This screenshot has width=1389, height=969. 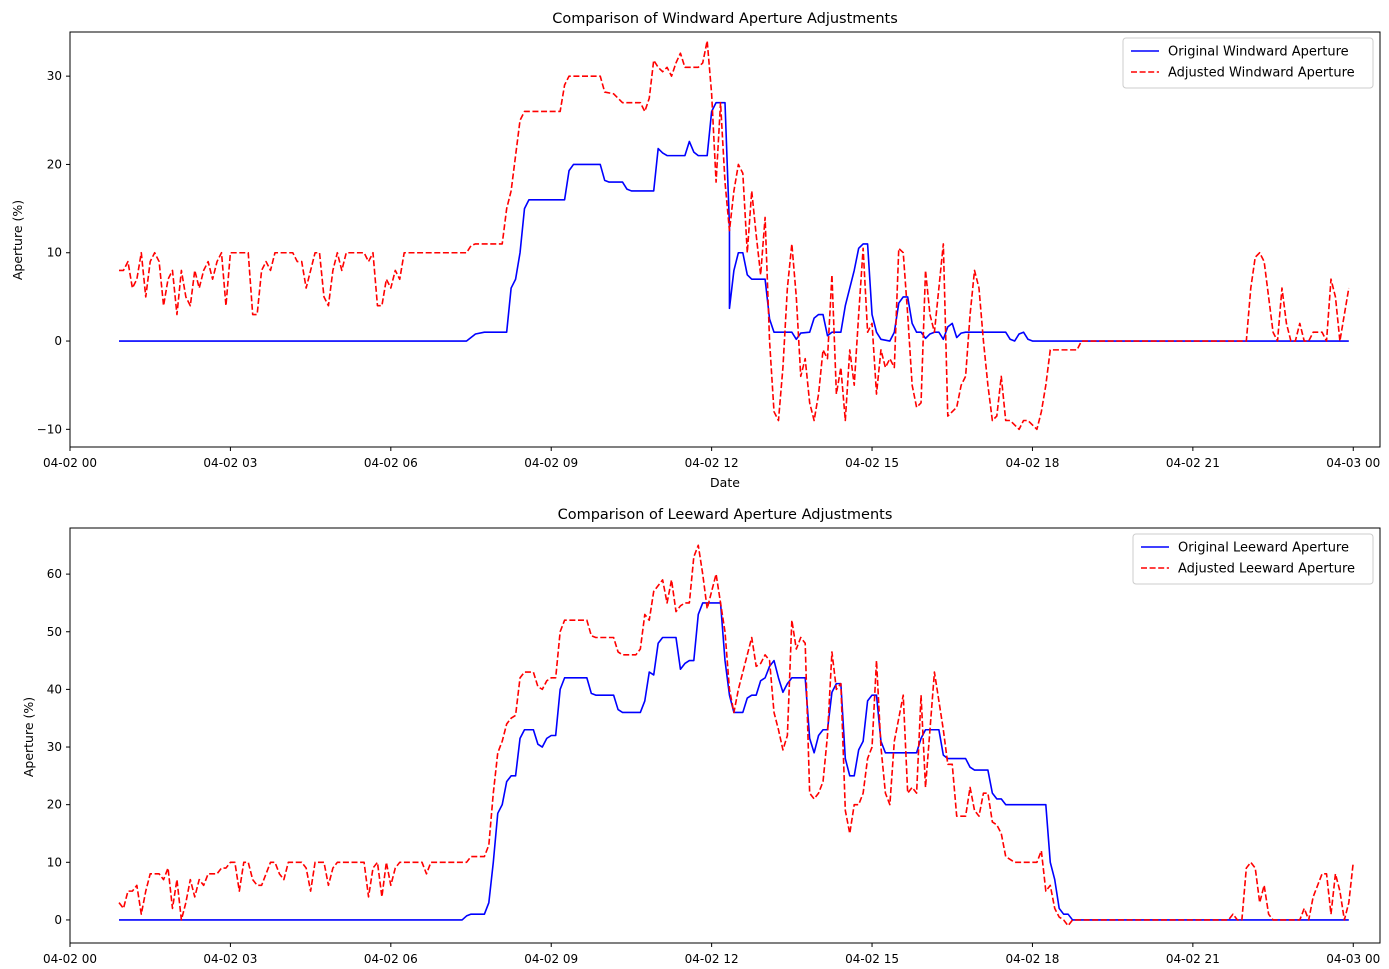 What do you see at coordinates (58, 920) in the screenshot?
I see `leeward-y-tick-label: 0` at bounding box center [58, 920].